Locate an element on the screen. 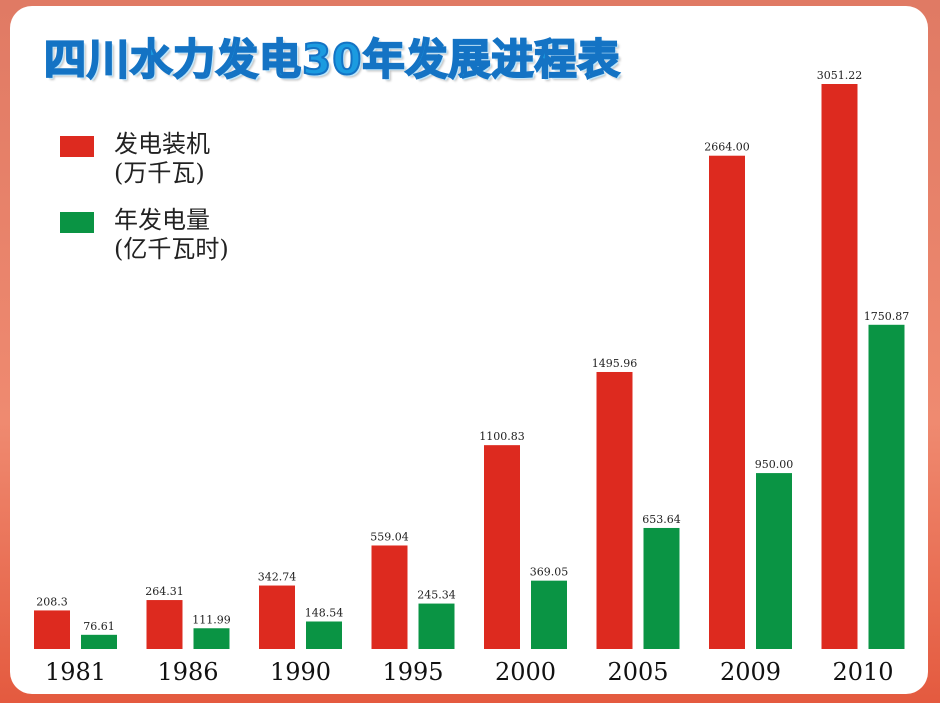 The height and width of the screenshot is (703, 940). bar-generation-2000 is located at coordinates (549, 614).